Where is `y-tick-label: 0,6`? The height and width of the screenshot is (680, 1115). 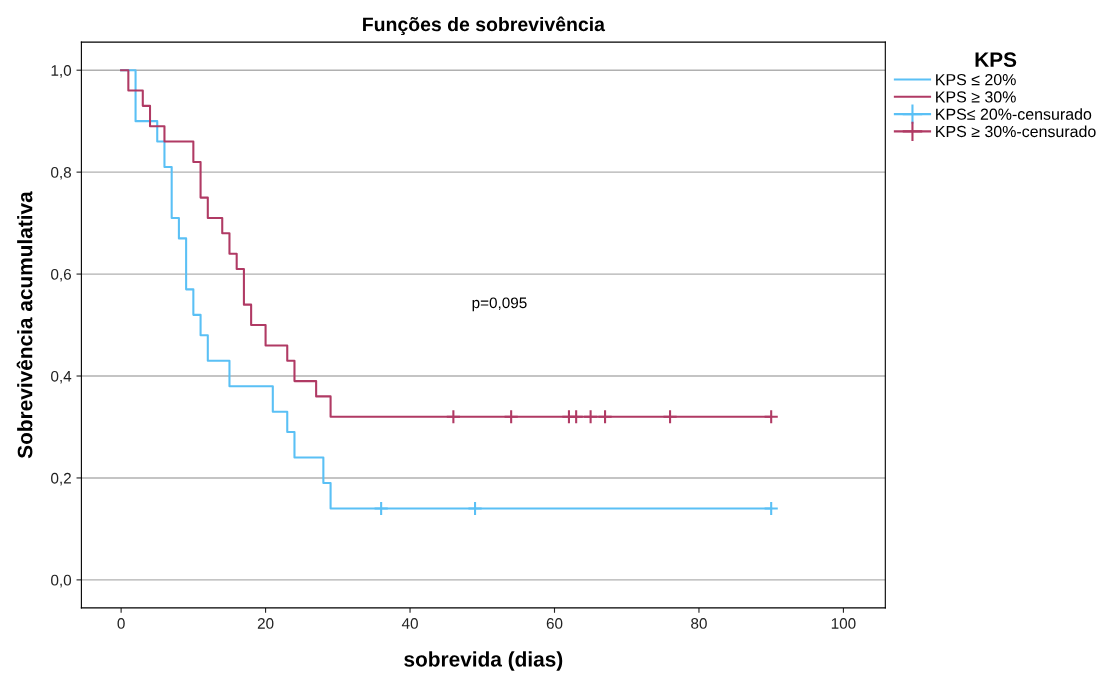
y-tick-label: 0,6 is located at coordinates (61, 275).